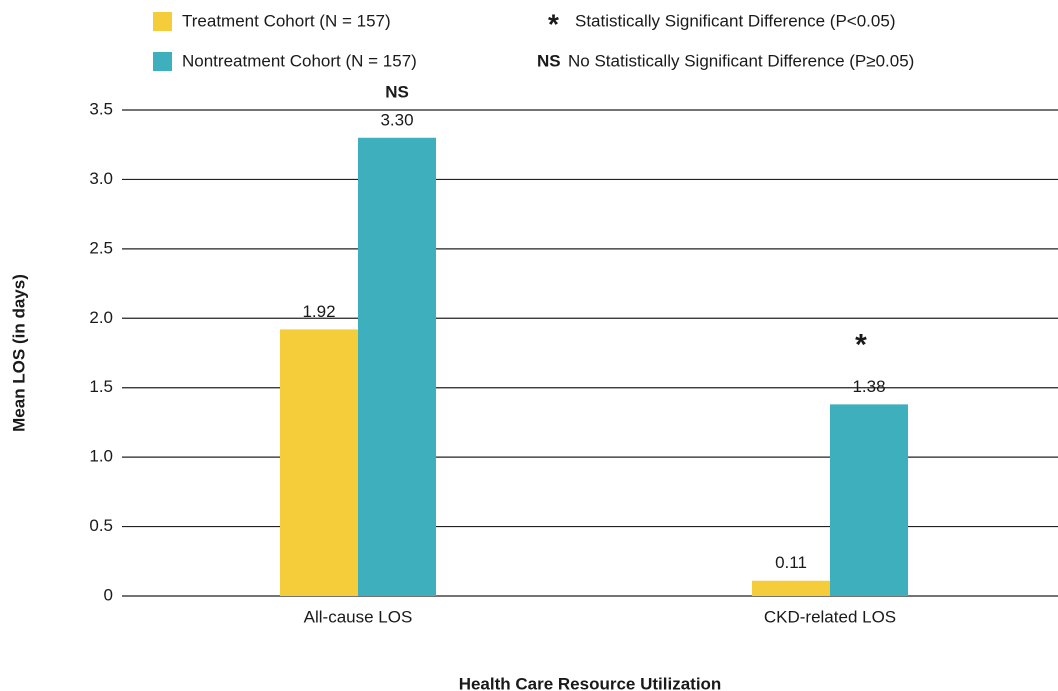 The width and height of the screenshot is (1058, 691). I want to click on x-axis-label: Health Care Resource Utilization, so click(590, 682).